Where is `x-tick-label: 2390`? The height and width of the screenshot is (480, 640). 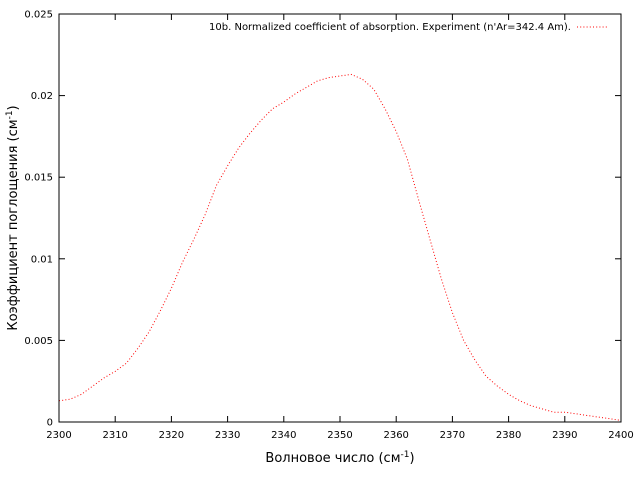 x-tick-label: 2390 is located at coordinates (564, 435).